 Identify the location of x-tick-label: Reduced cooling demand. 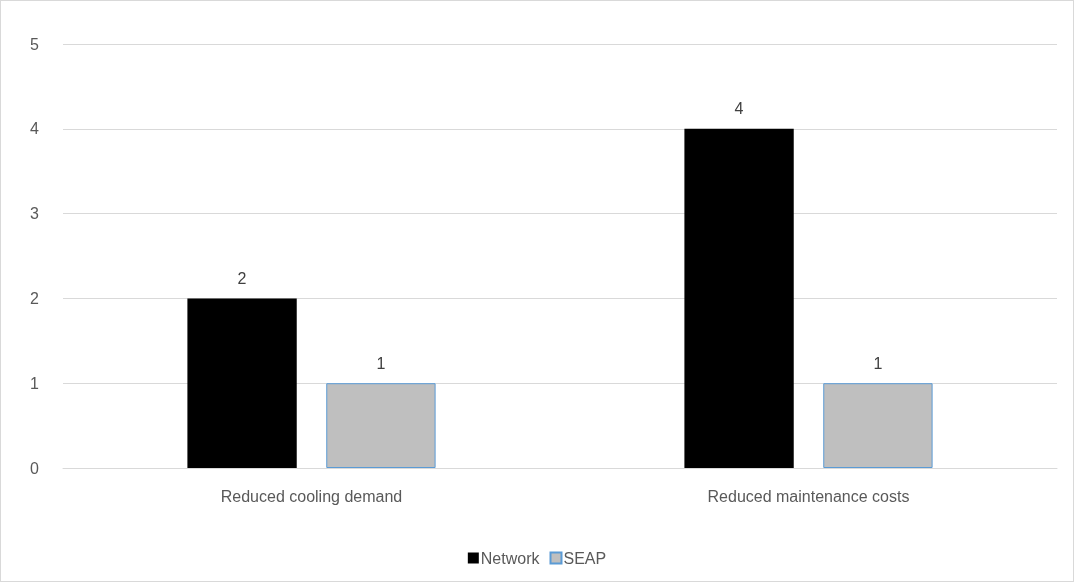
(311, 496).